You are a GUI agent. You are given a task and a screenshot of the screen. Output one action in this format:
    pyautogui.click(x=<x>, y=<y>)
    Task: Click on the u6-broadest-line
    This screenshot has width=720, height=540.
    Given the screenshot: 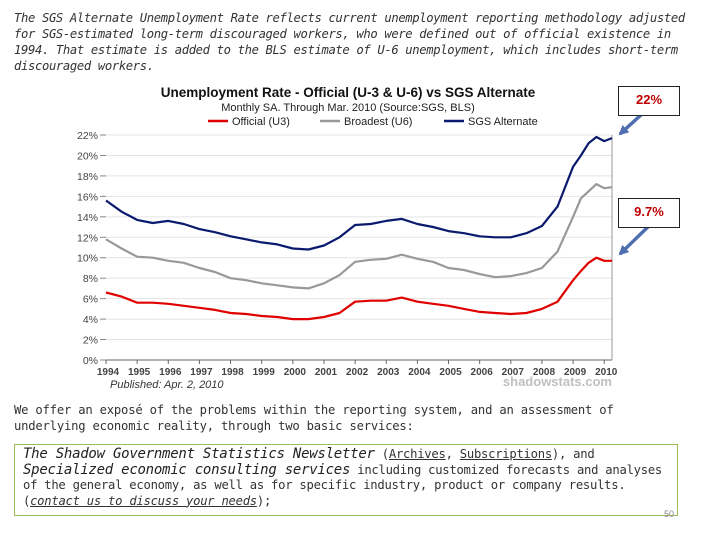 What is the action you would take?
    pyautogui.click(x=359, y=236)
    